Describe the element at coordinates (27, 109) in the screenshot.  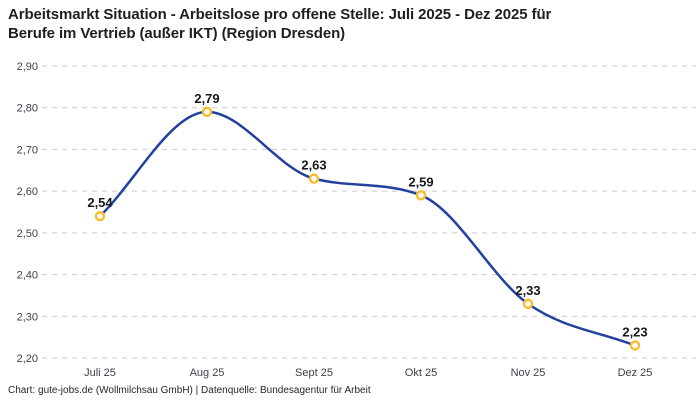
I see `y-axis-tick-label: 2,80` at that location.